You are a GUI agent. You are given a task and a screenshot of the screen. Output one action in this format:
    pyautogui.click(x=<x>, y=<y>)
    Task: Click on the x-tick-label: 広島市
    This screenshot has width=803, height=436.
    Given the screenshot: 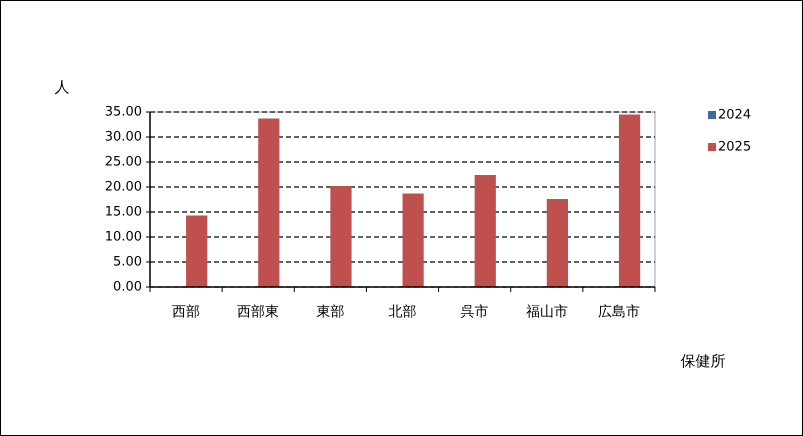 What is the action you would take?
    pyautogui.click(x=619, y=312)
    